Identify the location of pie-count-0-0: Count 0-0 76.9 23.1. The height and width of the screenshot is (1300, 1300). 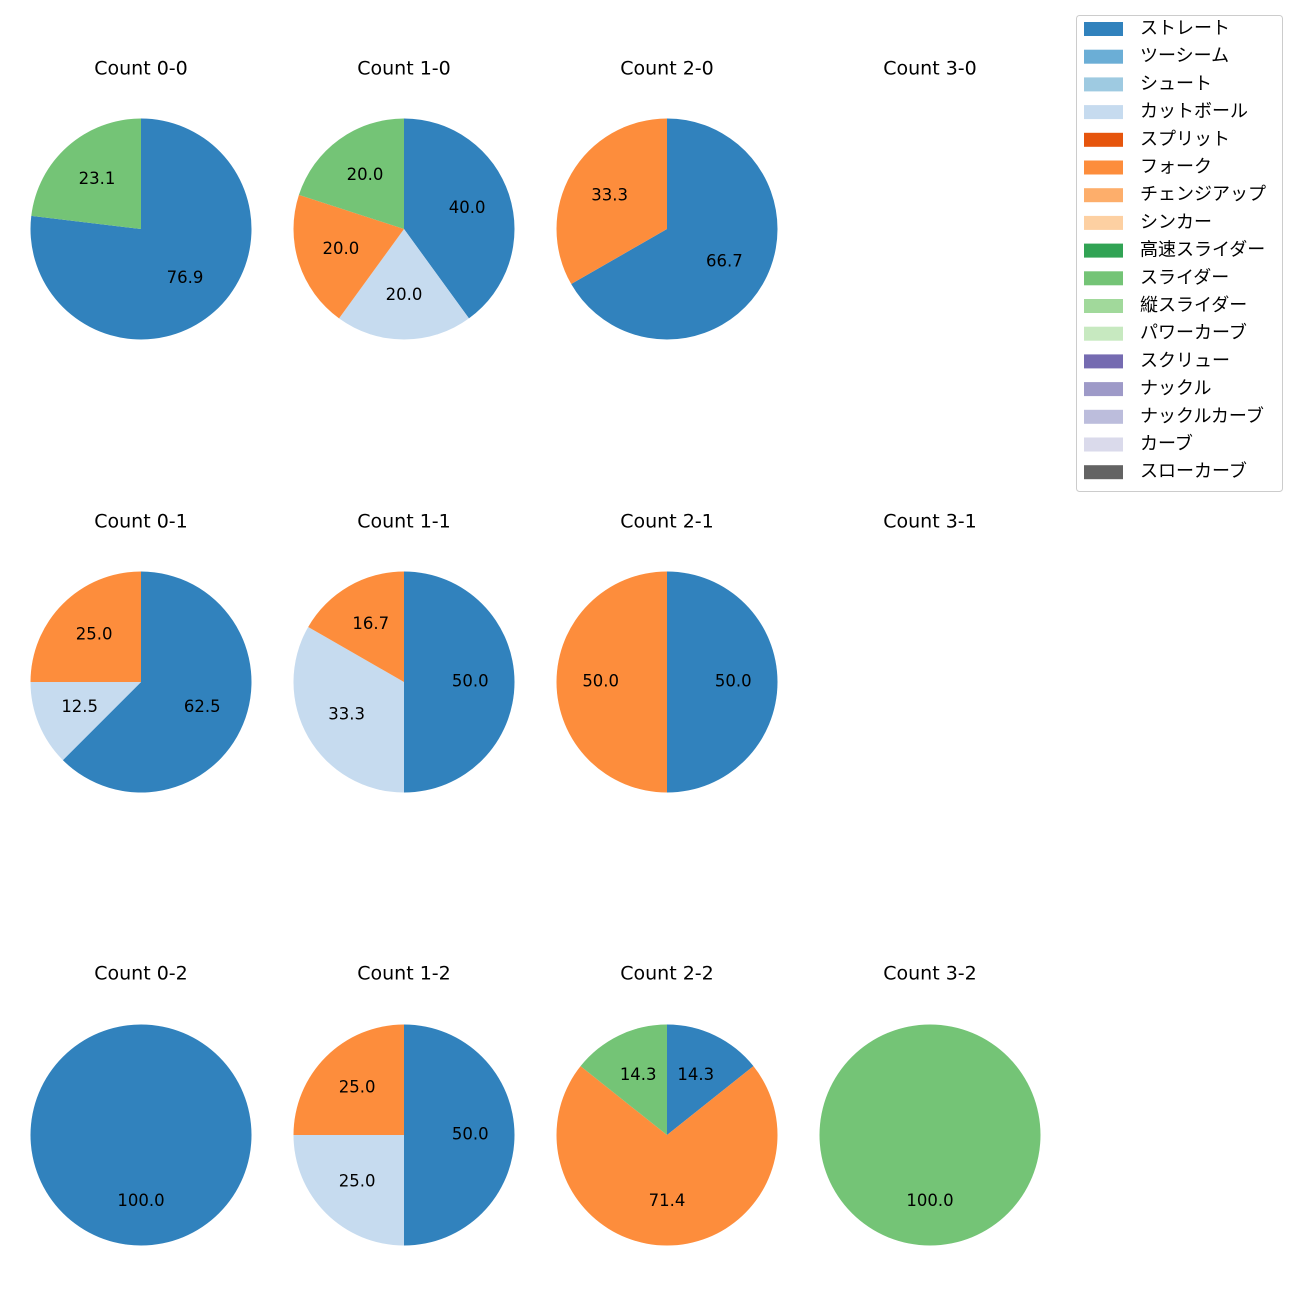
(141, 199).